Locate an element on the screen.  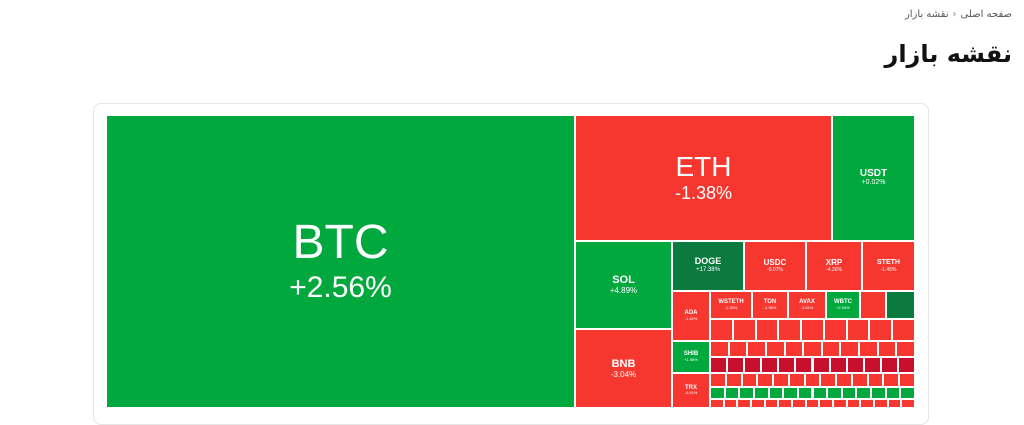
tile-symbol: BTC is located at coordinates (340, 243).